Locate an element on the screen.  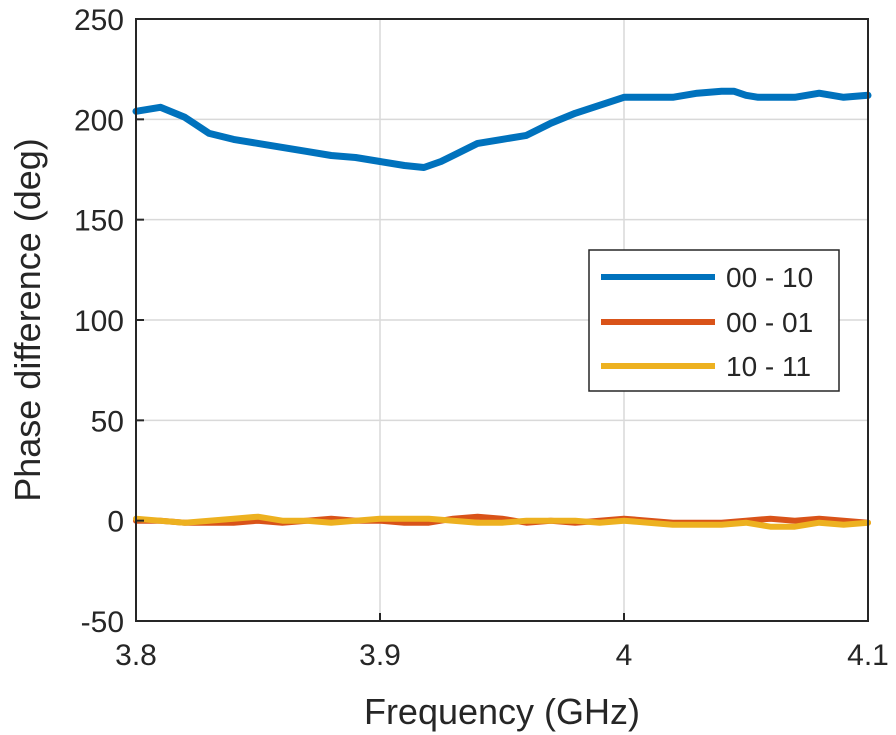
y-tick-label: 250 is located at coordinates (99, 20).